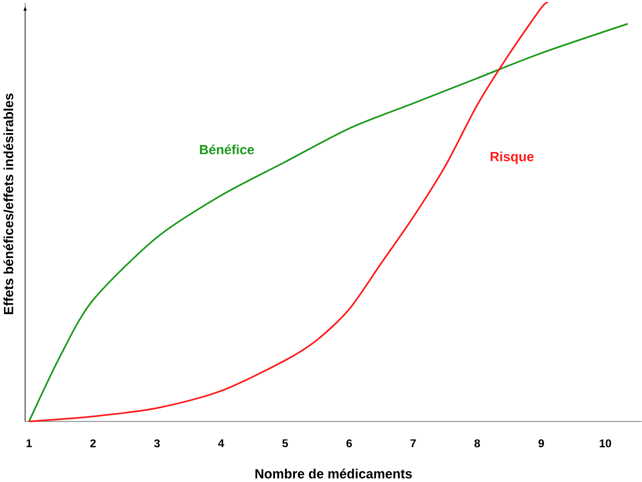 This screenshot has width=642, height=482. I want to click on x-tick-label: 4, so click(221, 443).